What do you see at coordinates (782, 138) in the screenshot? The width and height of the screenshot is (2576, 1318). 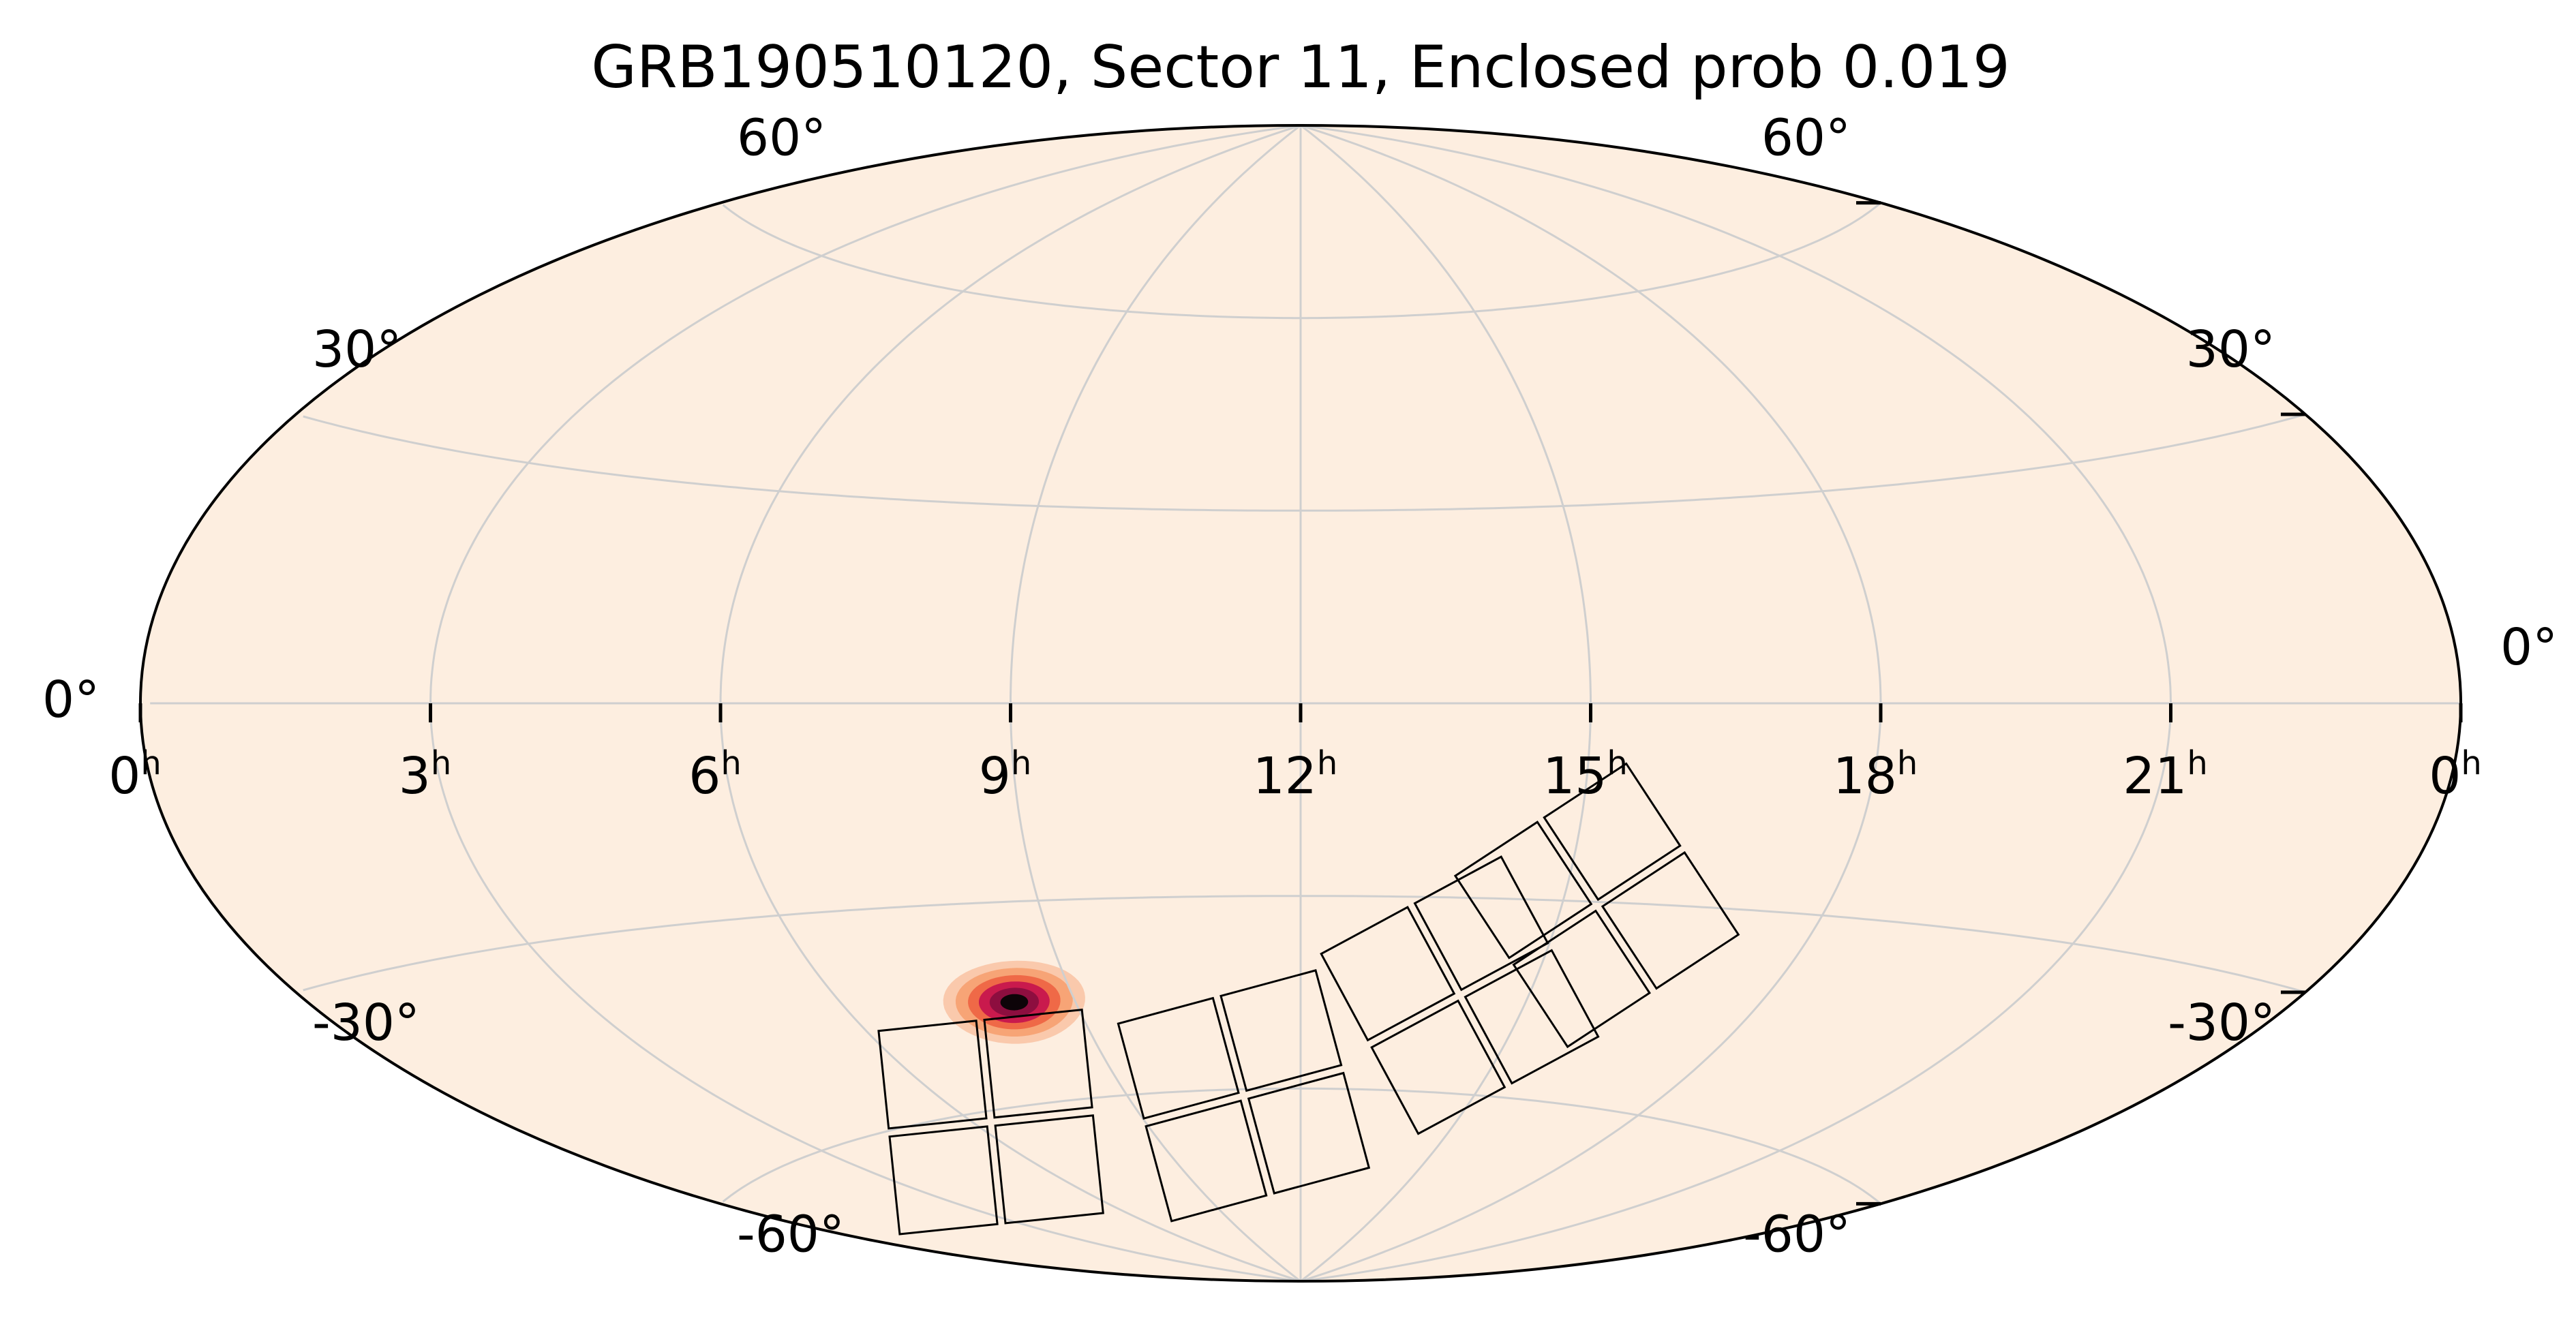 I see `dec-tick-label-right: 60°` at bounding box center [782, 138].